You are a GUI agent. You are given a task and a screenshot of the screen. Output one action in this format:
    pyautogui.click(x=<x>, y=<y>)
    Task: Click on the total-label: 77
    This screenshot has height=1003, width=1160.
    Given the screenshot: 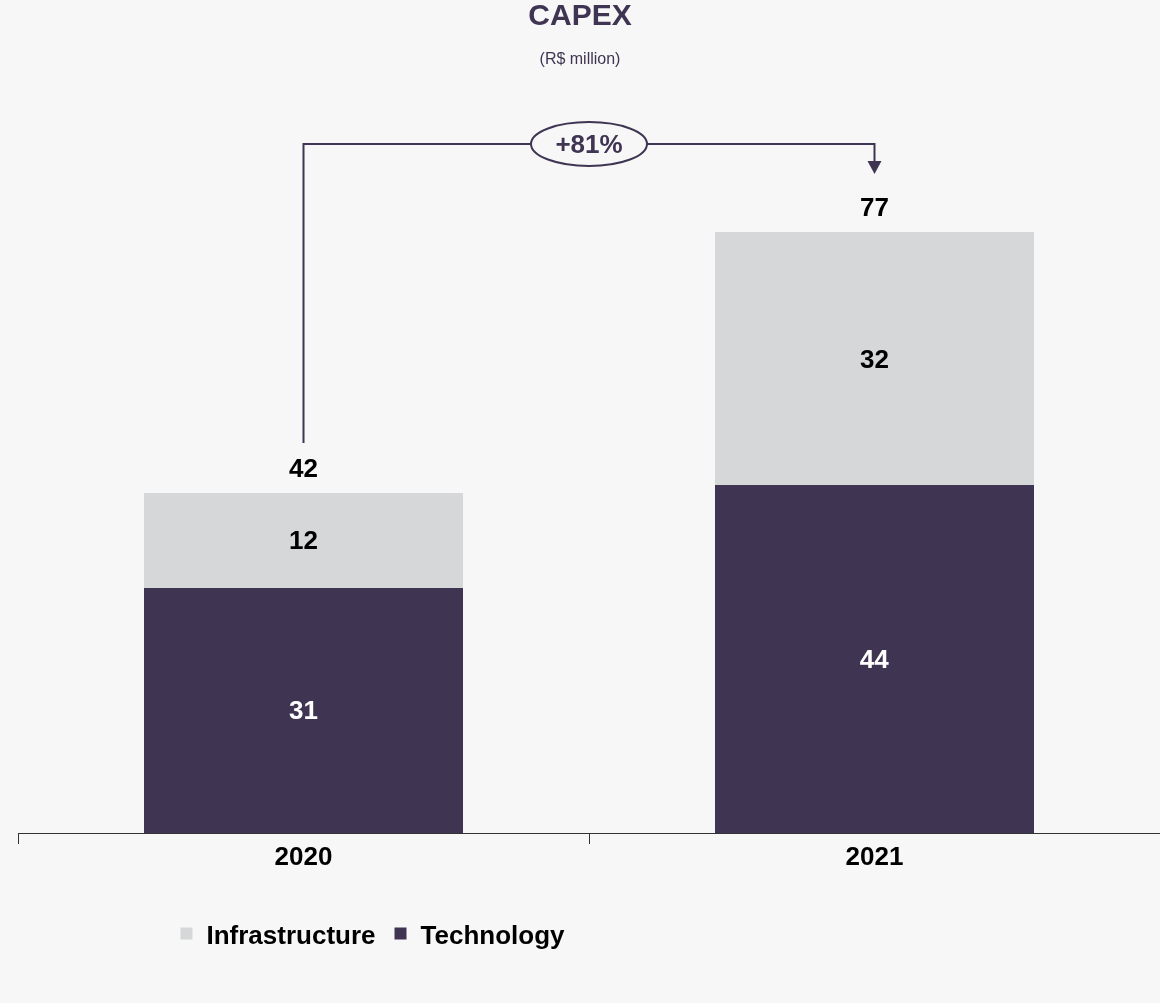 What is the action you would take?
    pyautogui.click(x=874, y=207)
    